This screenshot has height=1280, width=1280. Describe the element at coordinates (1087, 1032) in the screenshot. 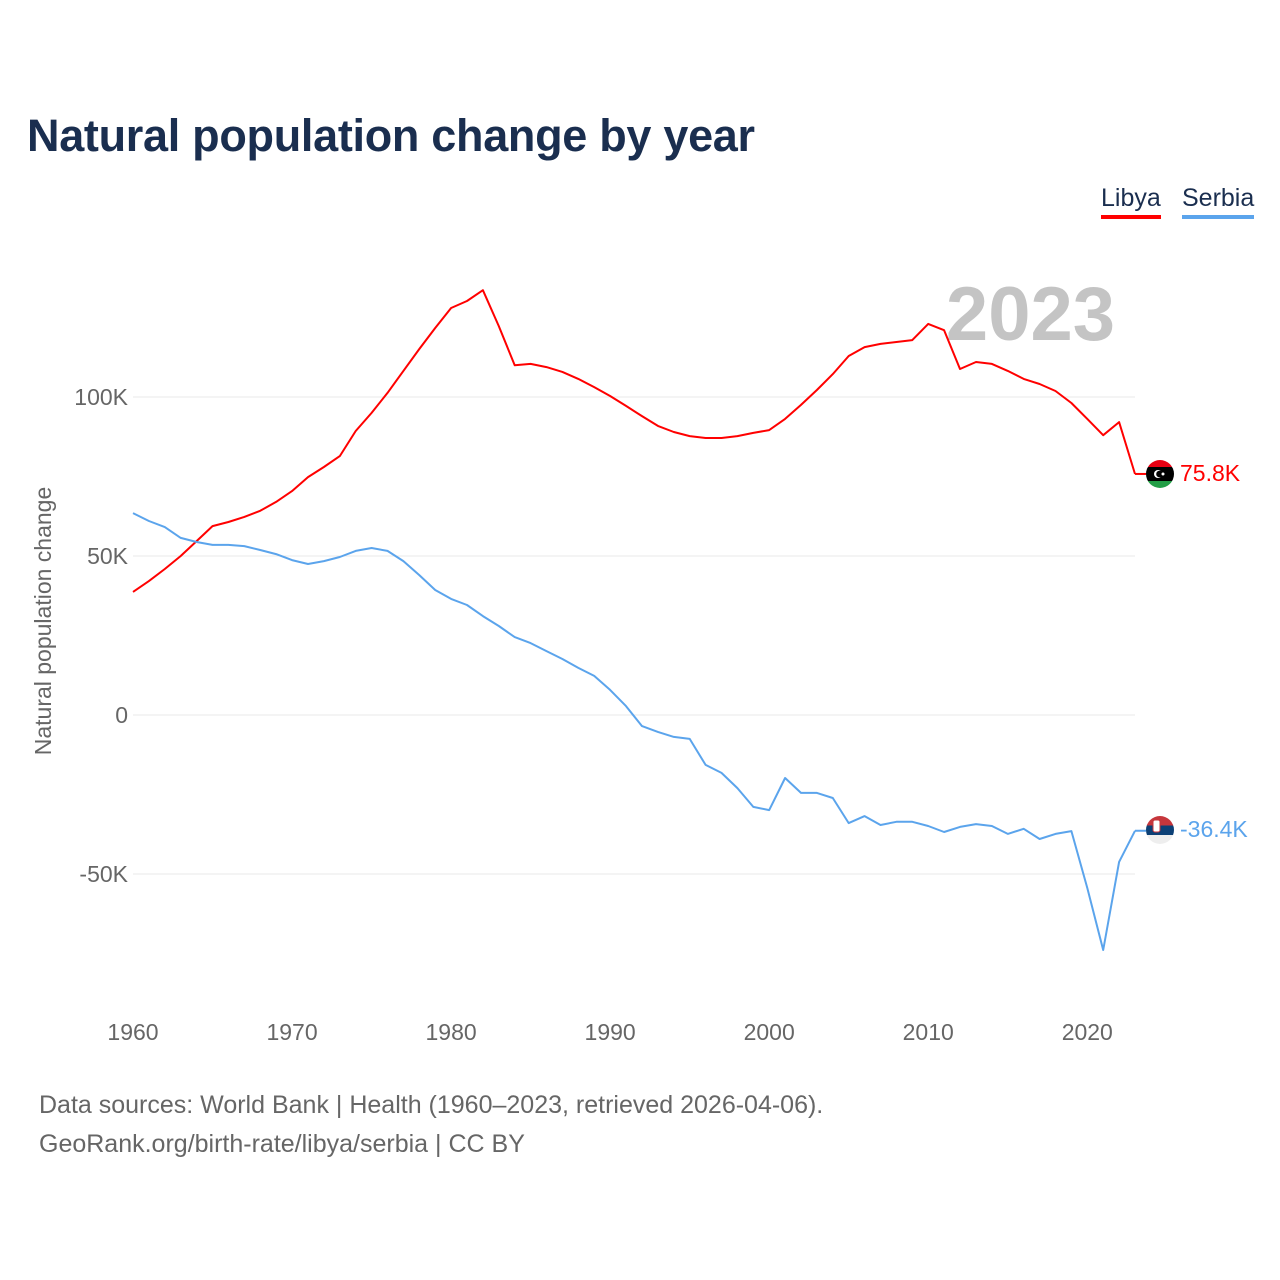

I see `x-tick-label: 2020` at that location.